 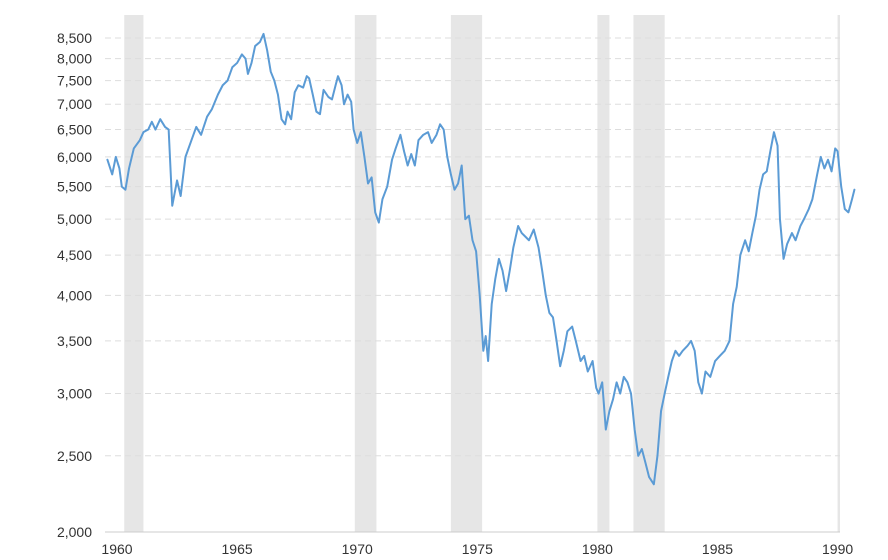 What do you see at coordinates (74, 59) in the screenshot?
I see `y-tick-label: 8,000` at bounding box center [74, 59].